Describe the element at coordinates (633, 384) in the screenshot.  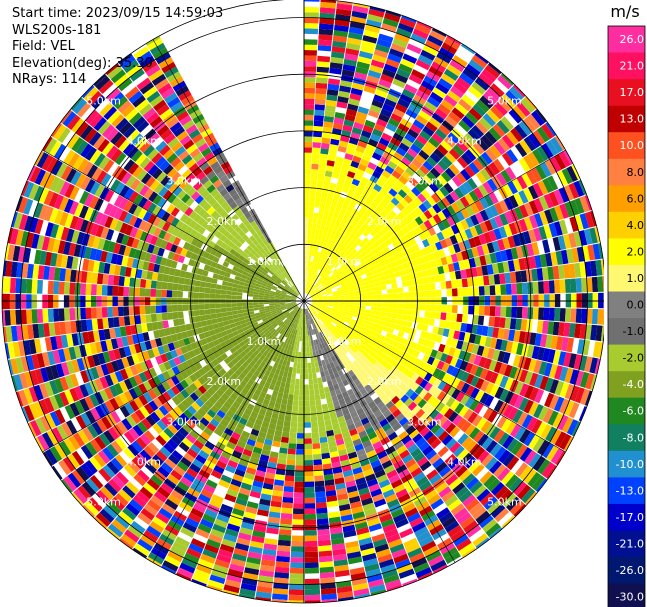
I see `colorbar-tick-label: -4.0` at that location.